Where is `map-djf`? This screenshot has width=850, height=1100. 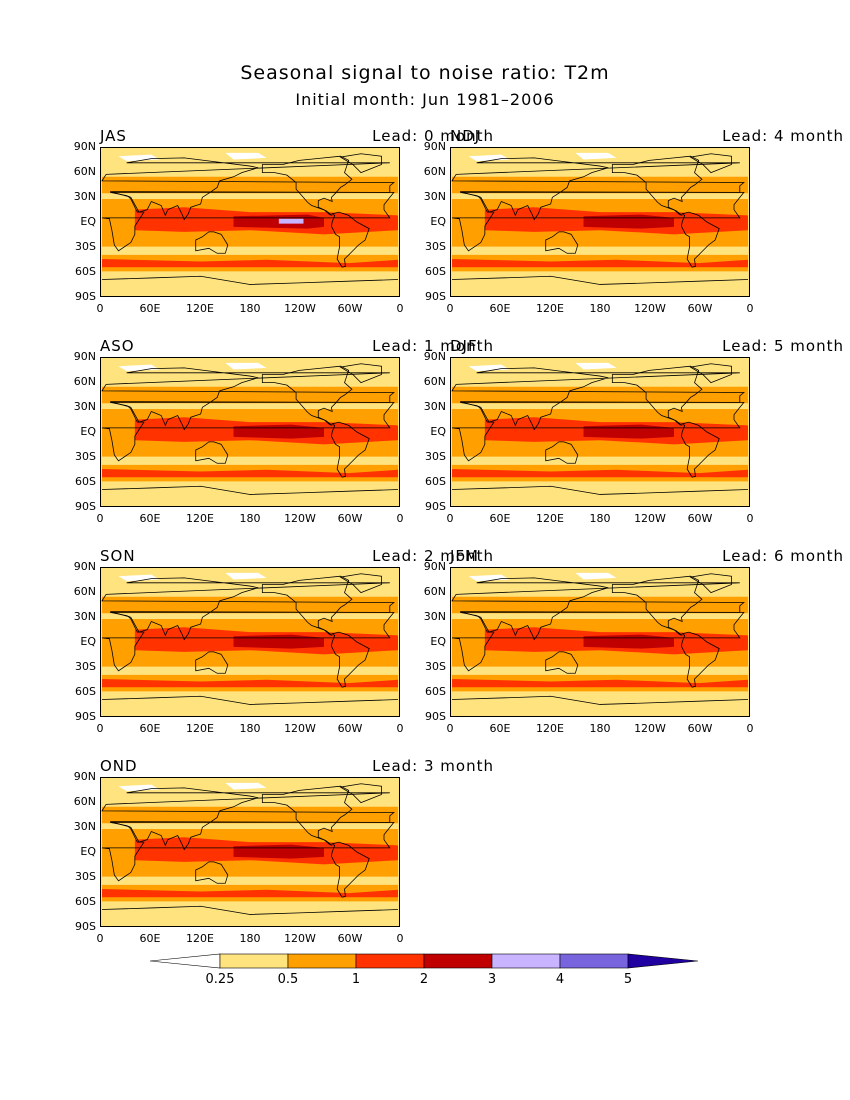
map-djf is located at coordinates (600, 432).